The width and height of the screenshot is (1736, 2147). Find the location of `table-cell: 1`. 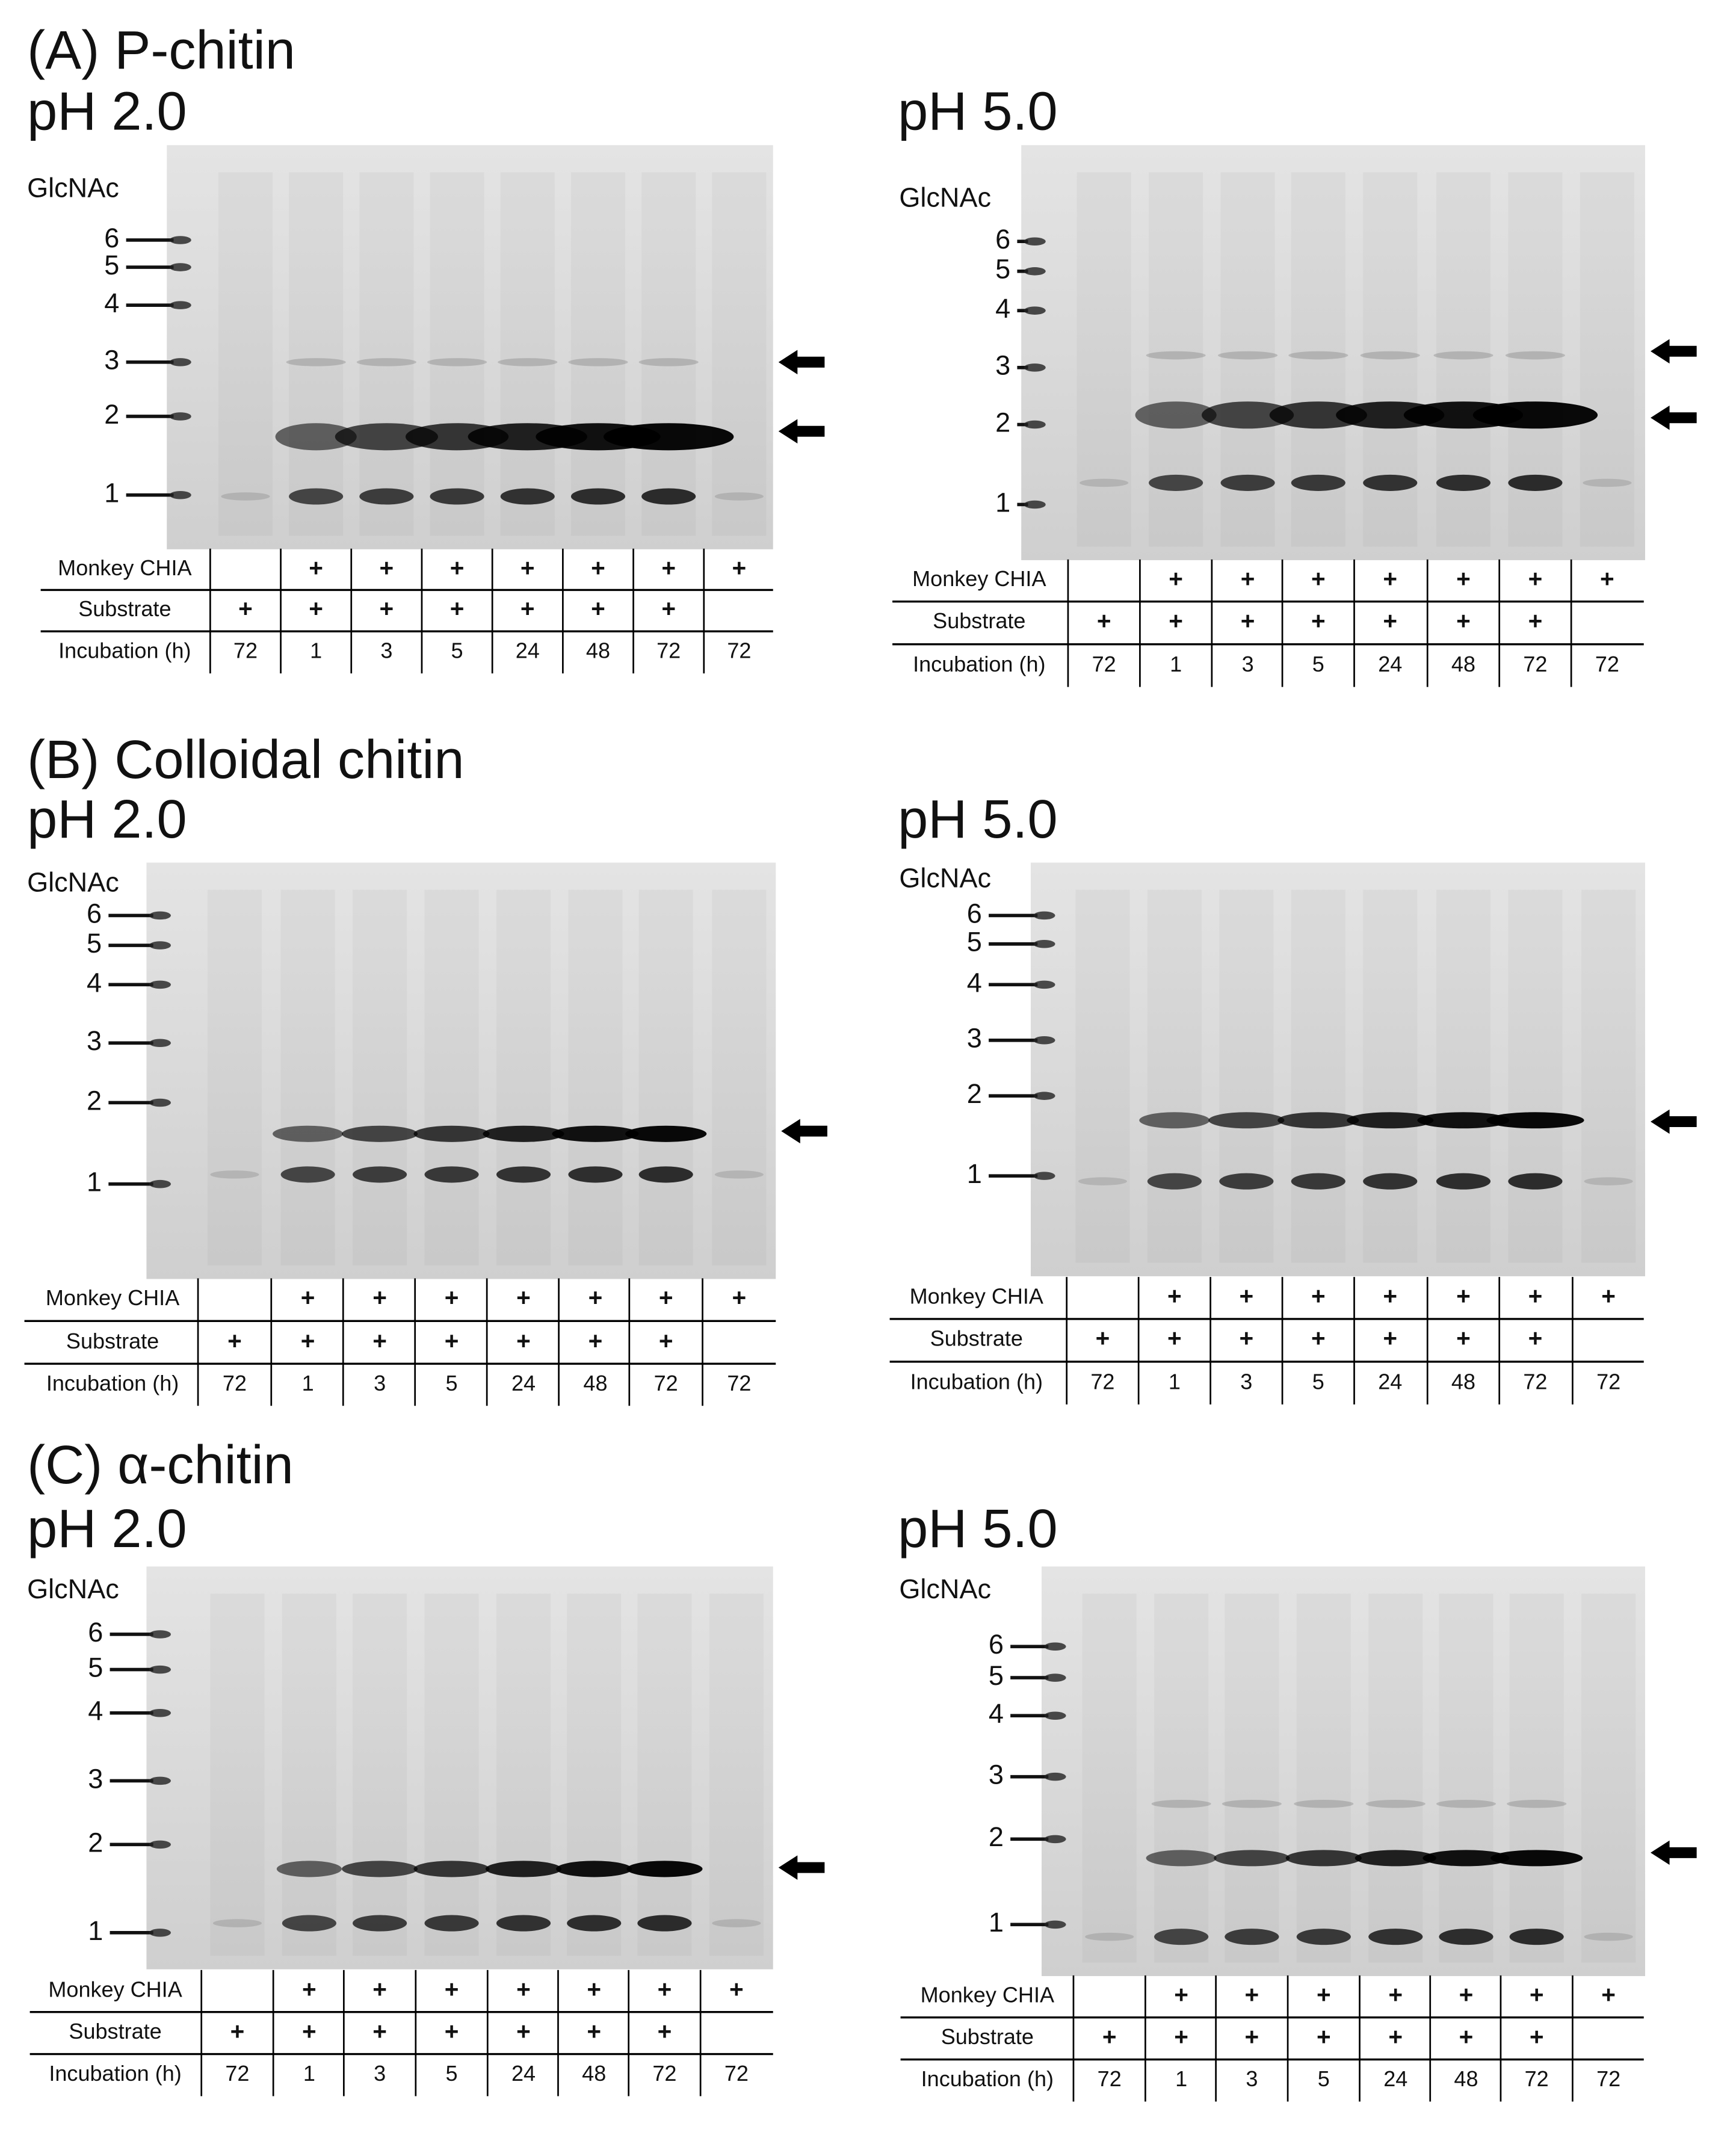

table-cell: 1 is located at coordinates (316, 650).